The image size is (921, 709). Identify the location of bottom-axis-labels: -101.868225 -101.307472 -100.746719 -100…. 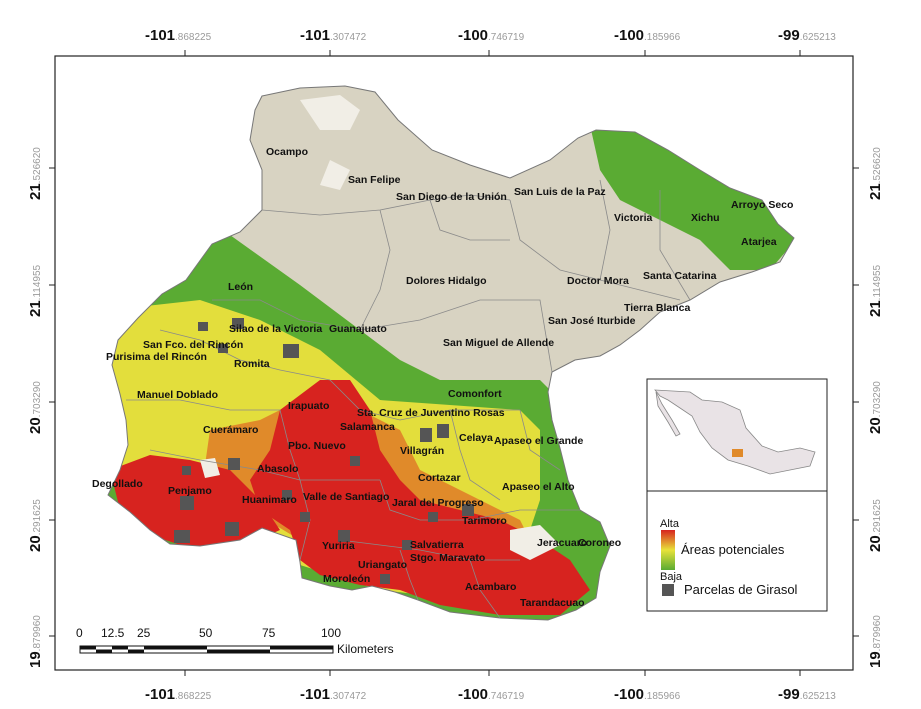
(490, 694).